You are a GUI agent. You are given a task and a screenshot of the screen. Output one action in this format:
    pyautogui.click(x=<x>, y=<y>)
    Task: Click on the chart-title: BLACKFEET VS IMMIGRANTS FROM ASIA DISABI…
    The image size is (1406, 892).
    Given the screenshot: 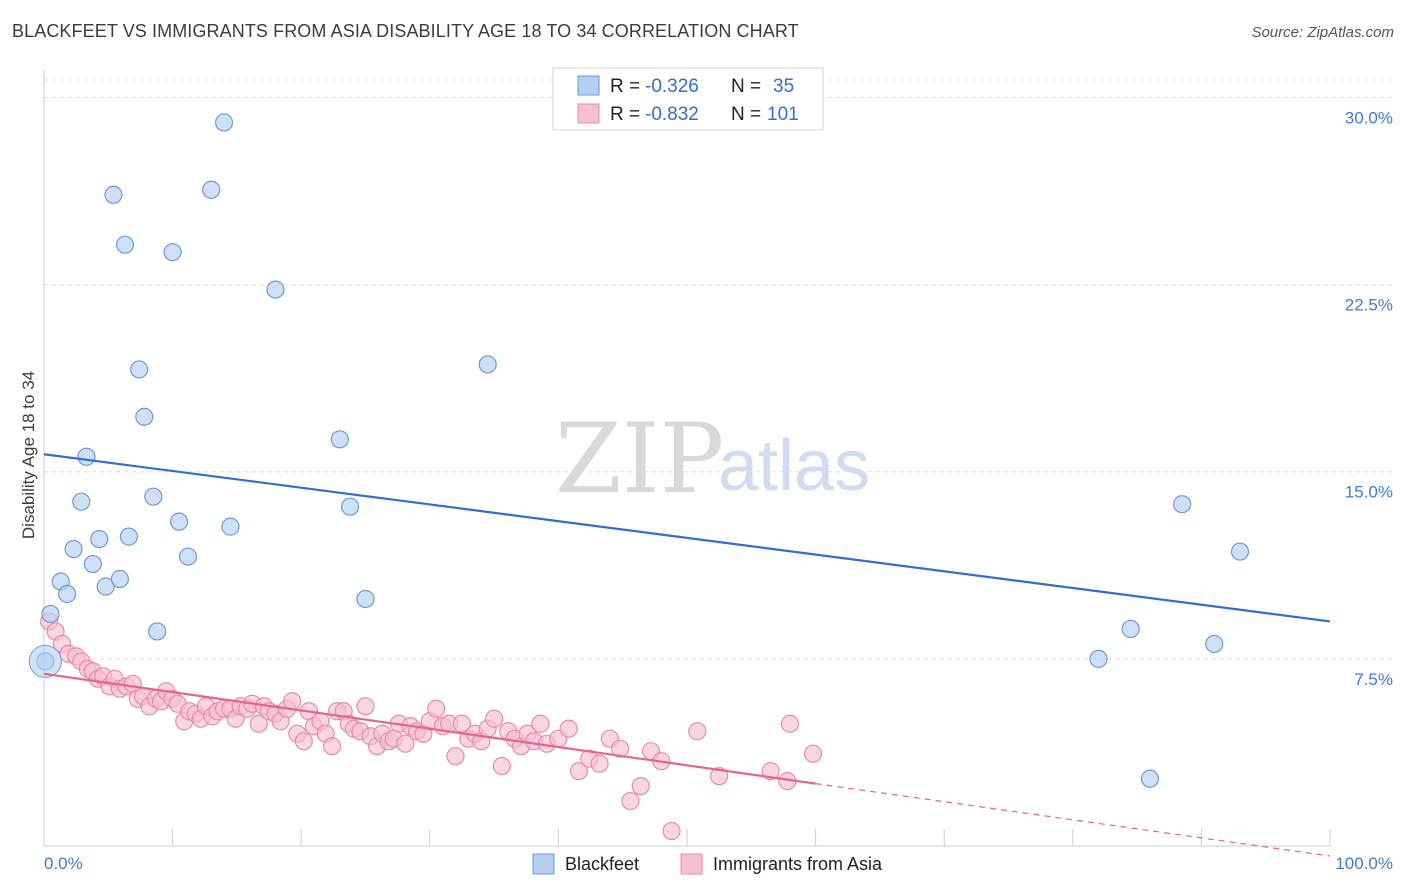 What is the action you would take?
    pyautogui.click(x=405, y=31)
    